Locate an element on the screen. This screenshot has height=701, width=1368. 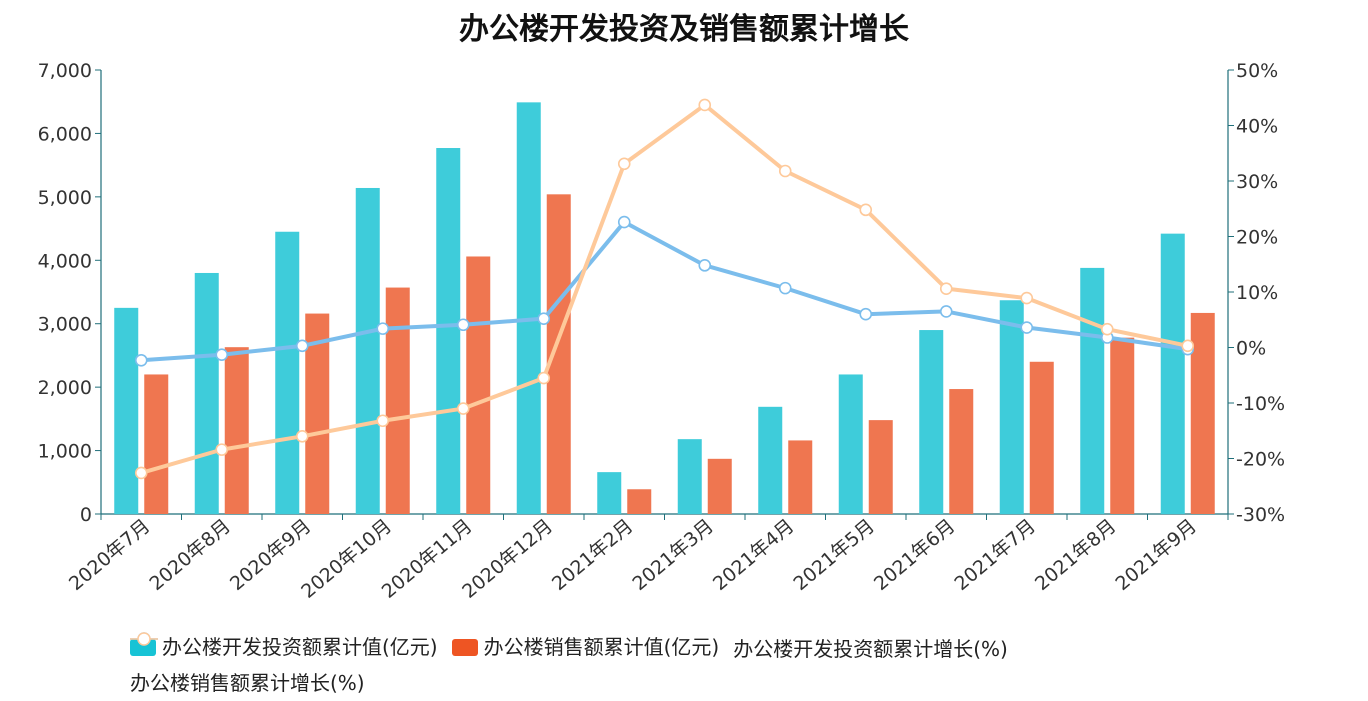
y-right-tick-label: 50% is located at coordinates (1257, 71).